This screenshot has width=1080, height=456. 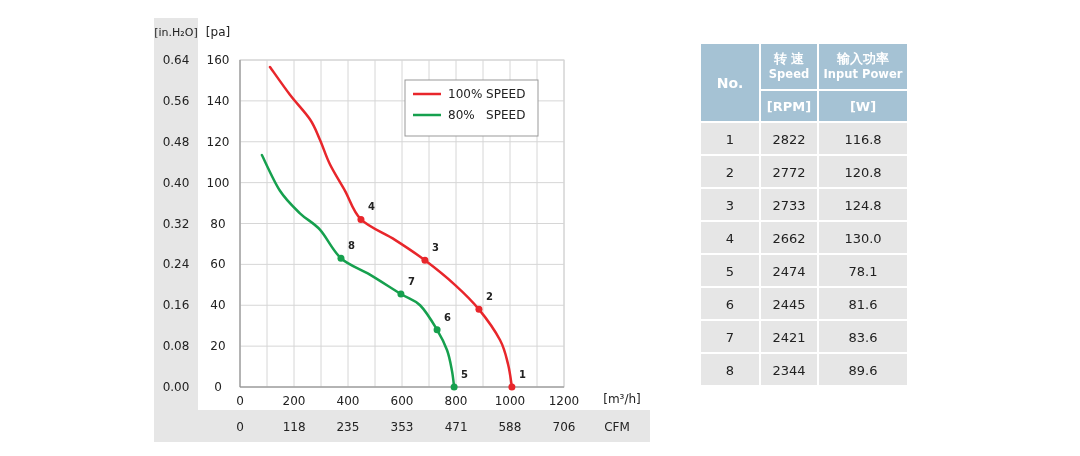 What do you see at coordinates (789, 139) in the screenshot?
I see `data-label: 2822` at bounding box center [789, 139].